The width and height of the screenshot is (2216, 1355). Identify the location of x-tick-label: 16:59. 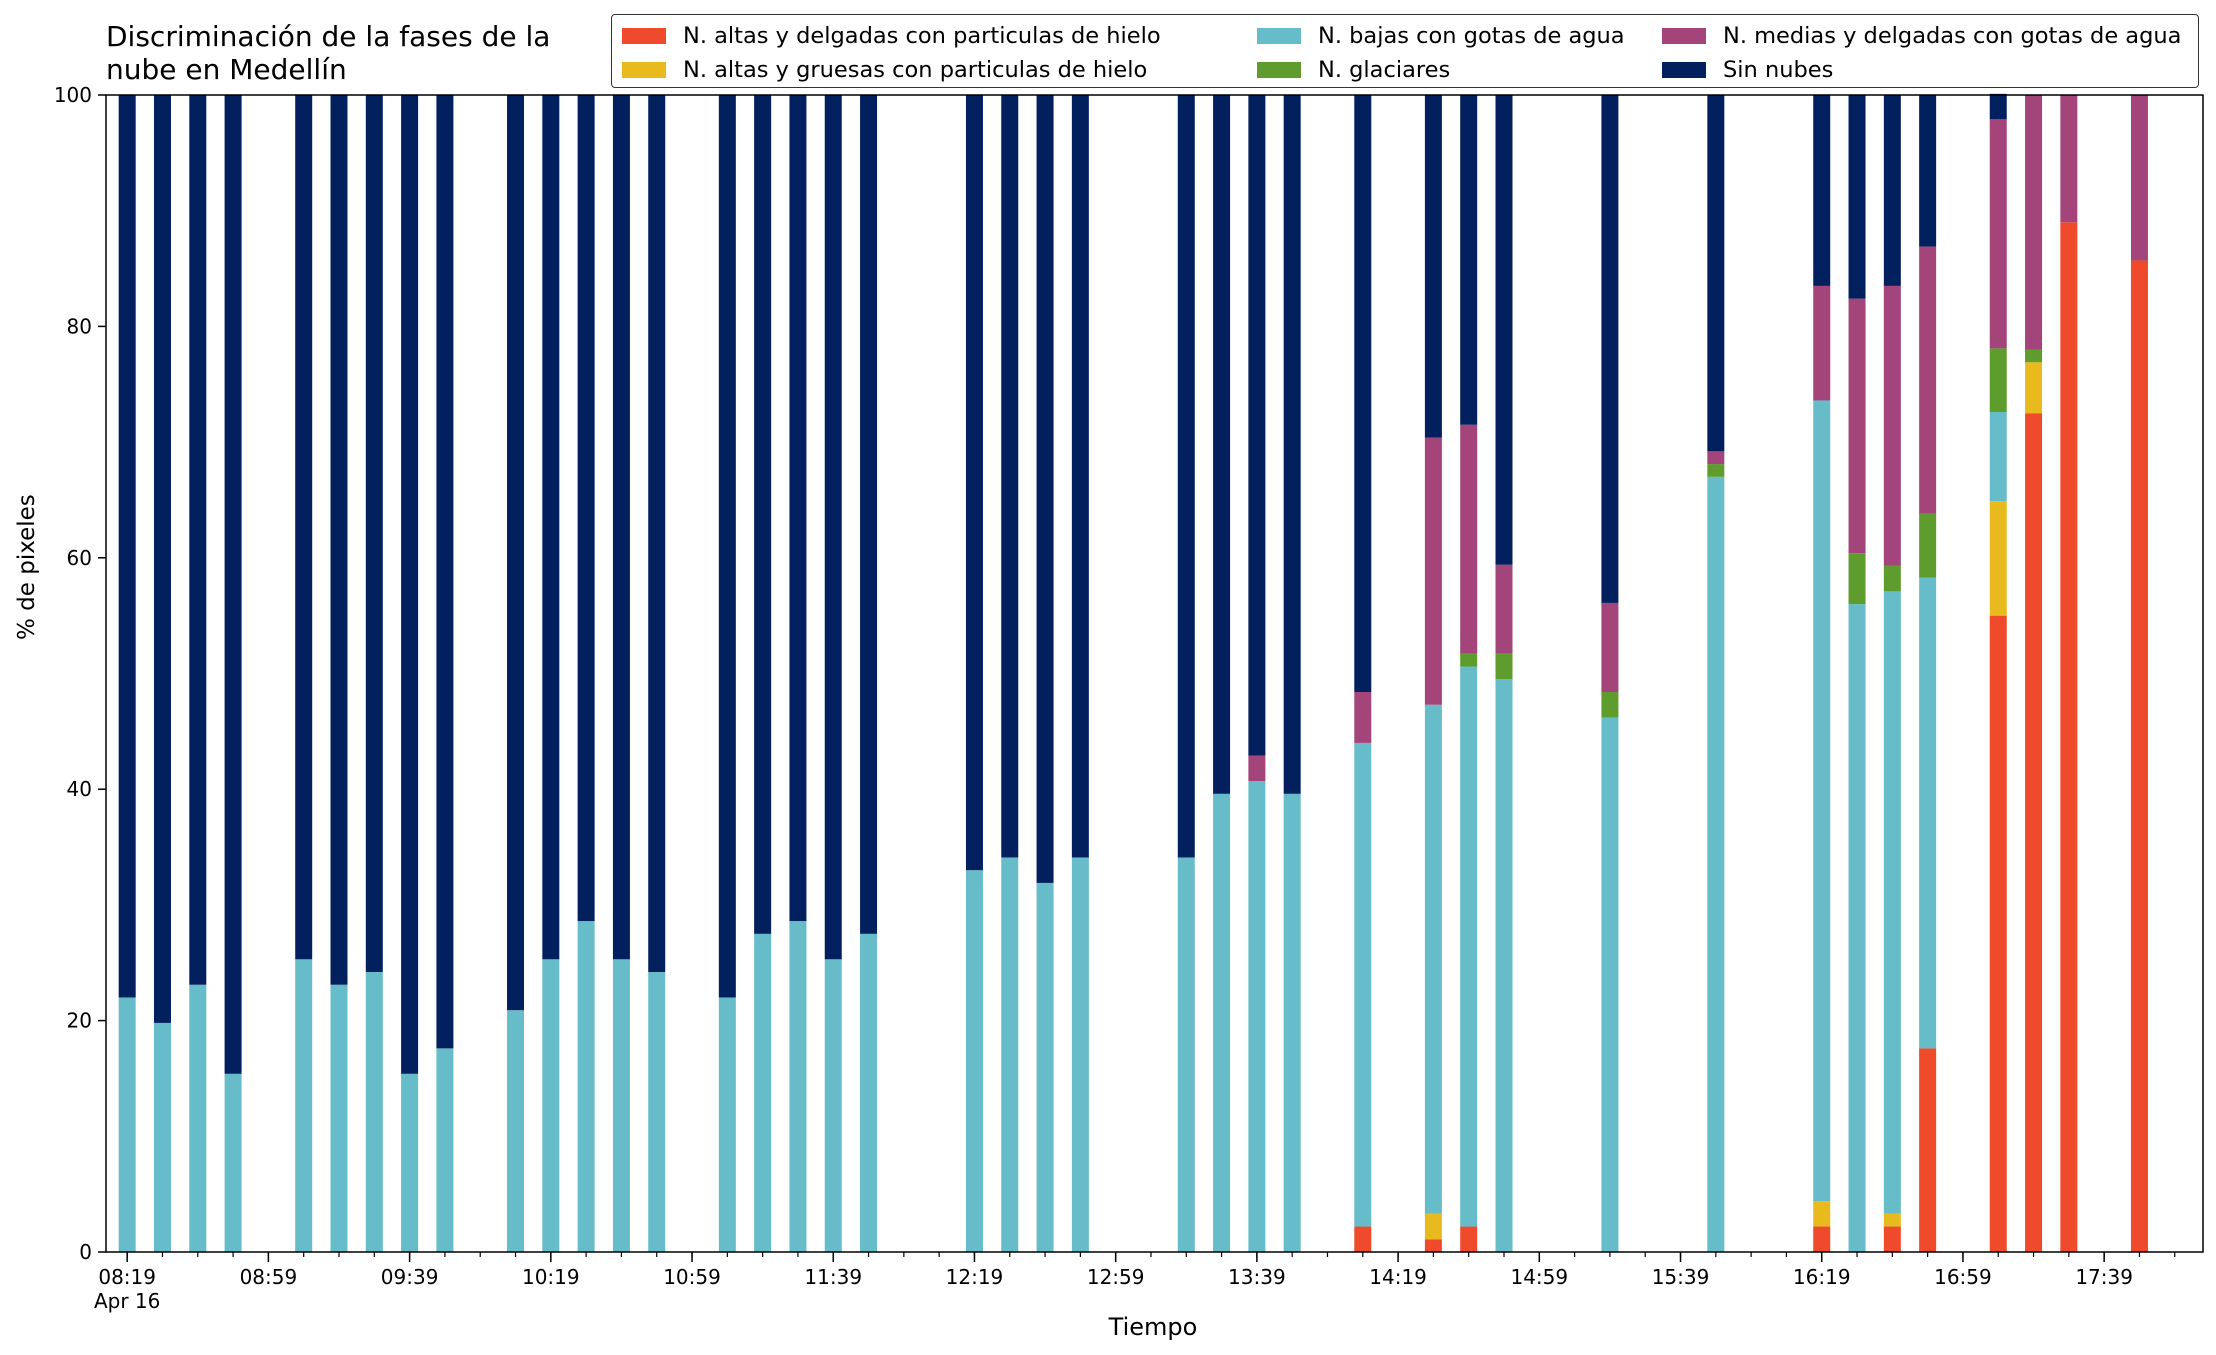
(1963, 1277).